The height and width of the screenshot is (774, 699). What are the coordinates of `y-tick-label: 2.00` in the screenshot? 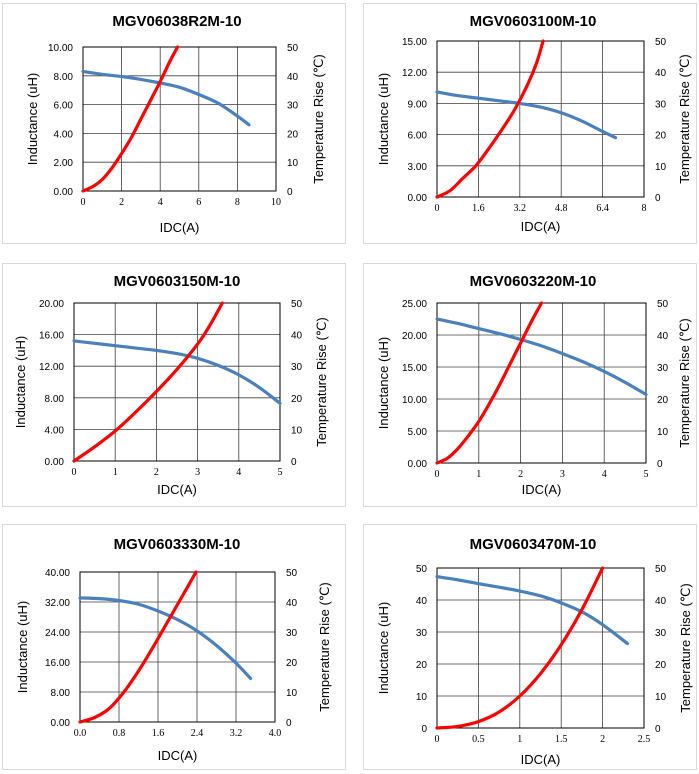 It's located at (64, 163).